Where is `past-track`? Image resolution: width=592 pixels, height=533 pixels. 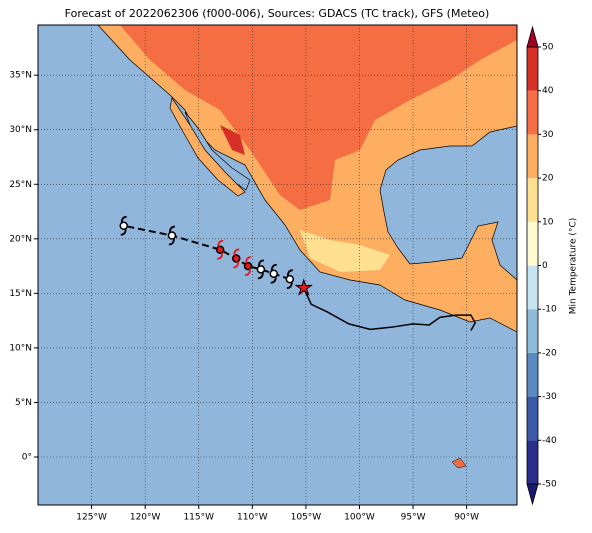 past-track is located at coordinates (390, 309).